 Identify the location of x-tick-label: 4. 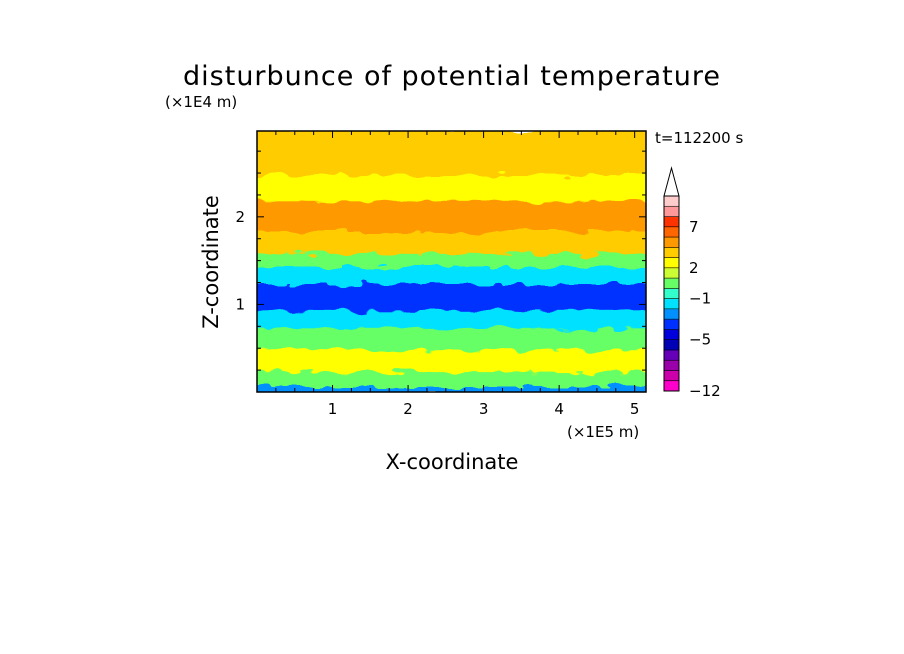
(559, 409).